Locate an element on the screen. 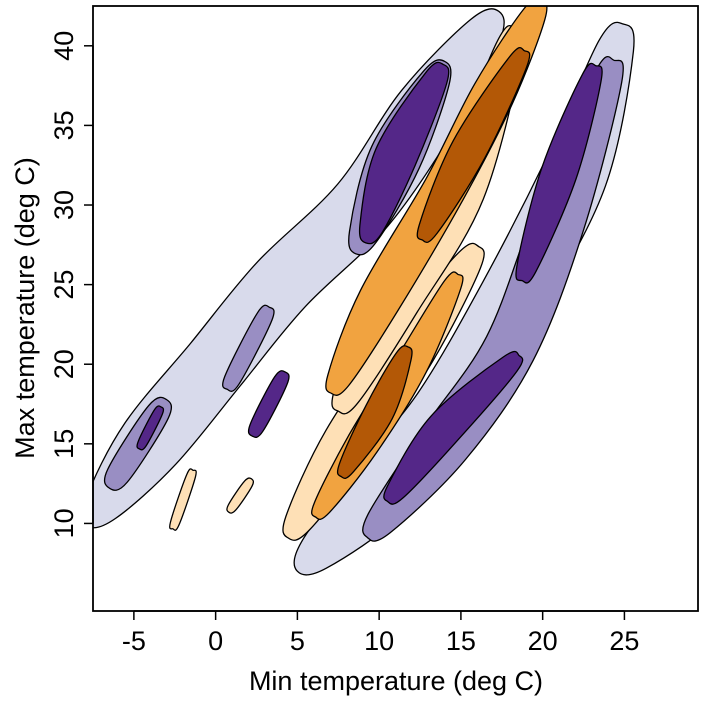  y-tick-label: 30 is located at coordinates (64, 205).